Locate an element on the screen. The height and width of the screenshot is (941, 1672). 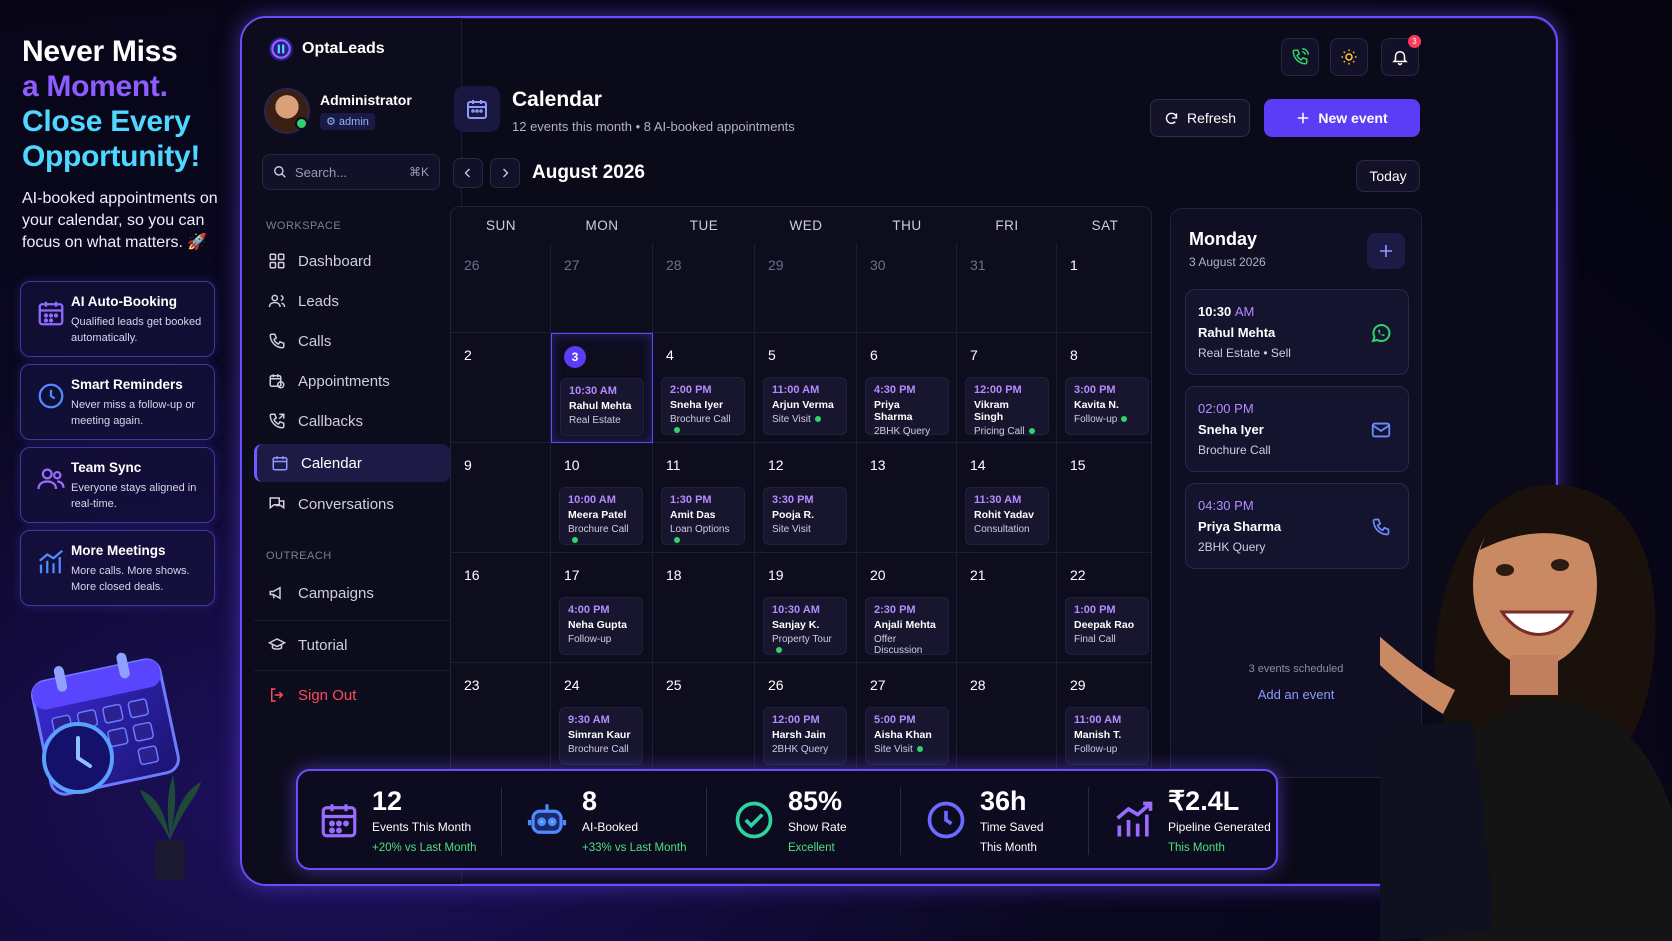
mail-icon is located at coordinates (1381, 430).